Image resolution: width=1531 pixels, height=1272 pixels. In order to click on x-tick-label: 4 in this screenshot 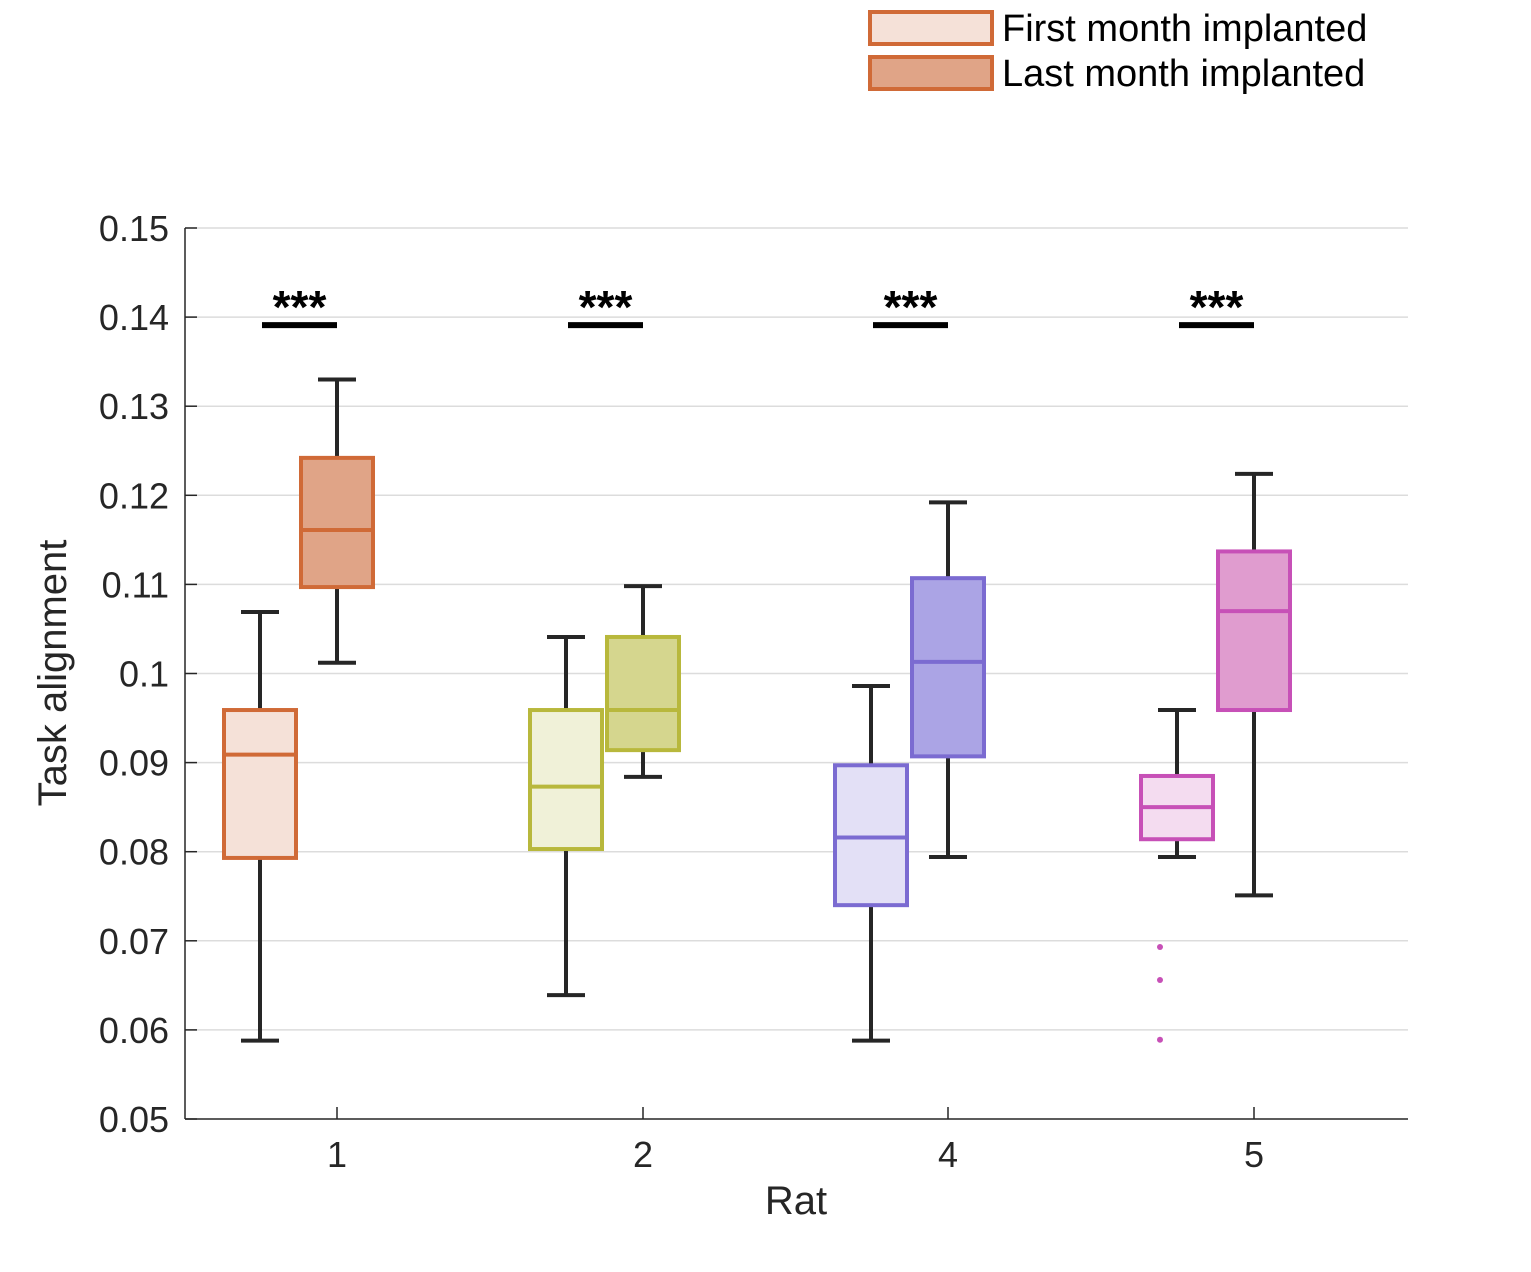, I will do `click(948, 1154)`.